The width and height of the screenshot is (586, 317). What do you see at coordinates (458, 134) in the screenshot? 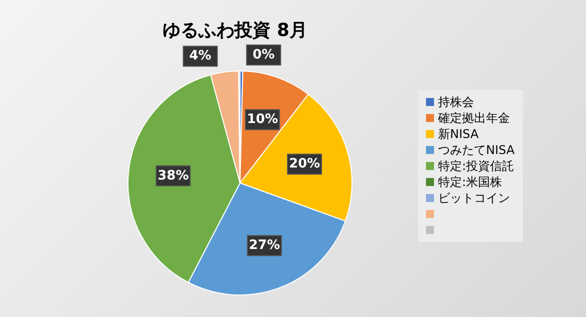
I see `legend-label: 新NISA` at bounding box center [458, 134].